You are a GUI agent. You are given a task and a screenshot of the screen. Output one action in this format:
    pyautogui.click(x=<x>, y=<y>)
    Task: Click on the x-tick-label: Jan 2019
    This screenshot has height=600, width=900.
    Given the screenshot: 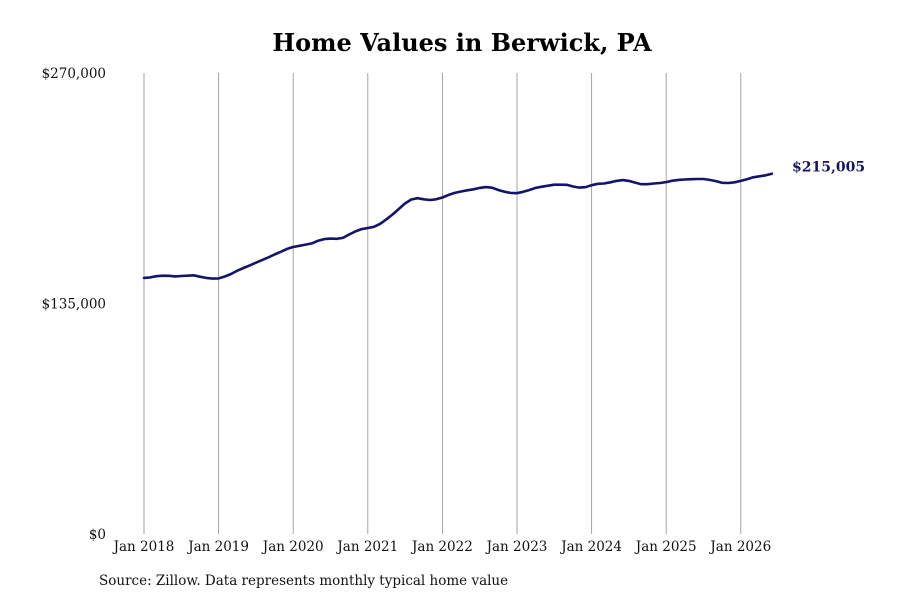 What is the action you would take?
    pyautogui.click(x=217, y=547)
    